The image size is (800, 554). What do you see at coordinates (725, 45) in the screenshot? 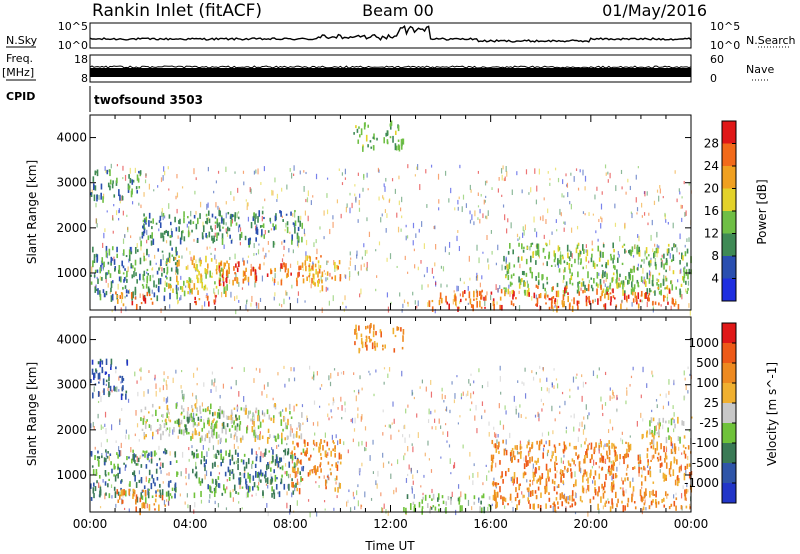
I see `nsearch-tick-bottom: 10^0` at bounding box center [725, 45].